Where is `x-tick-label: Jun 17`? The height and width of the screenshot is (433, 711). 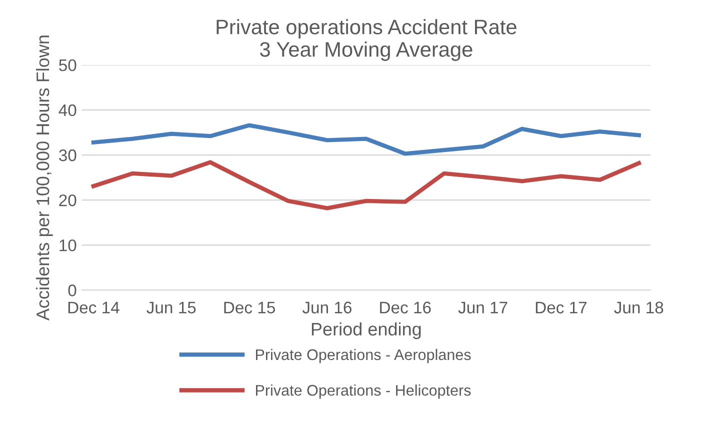 x-tick-label: Jun 17 is located at coordinates (483, 308).